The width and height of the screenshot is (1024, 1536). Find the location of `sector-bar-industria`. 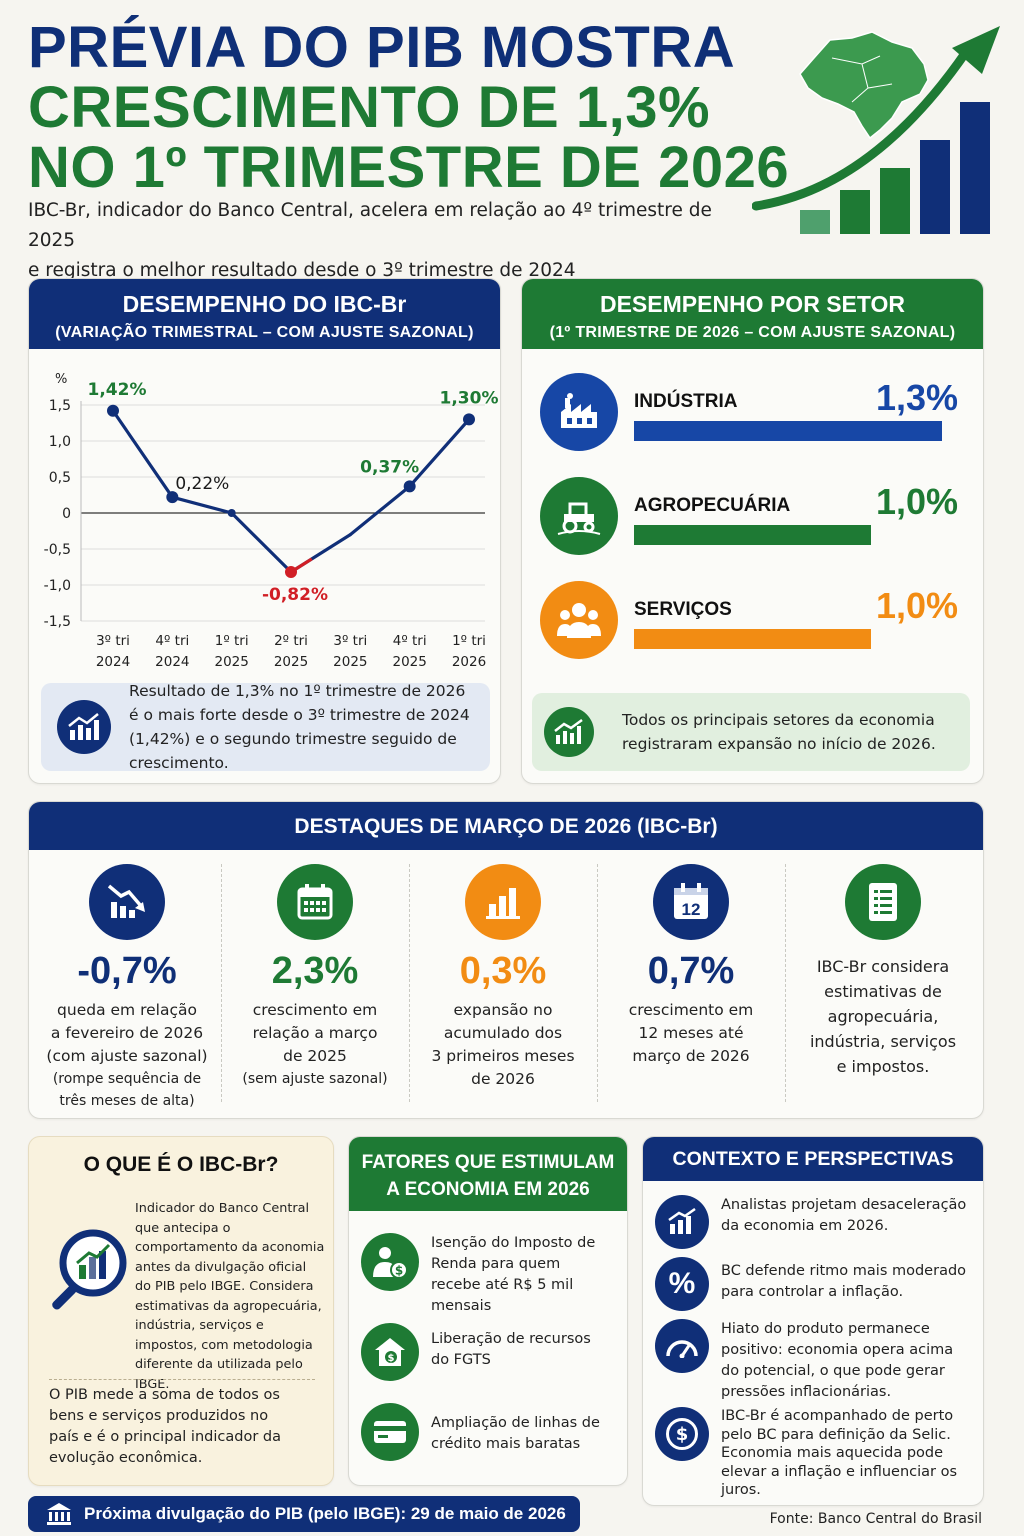

sector-bar-industria is located at coordinates (788, 431).